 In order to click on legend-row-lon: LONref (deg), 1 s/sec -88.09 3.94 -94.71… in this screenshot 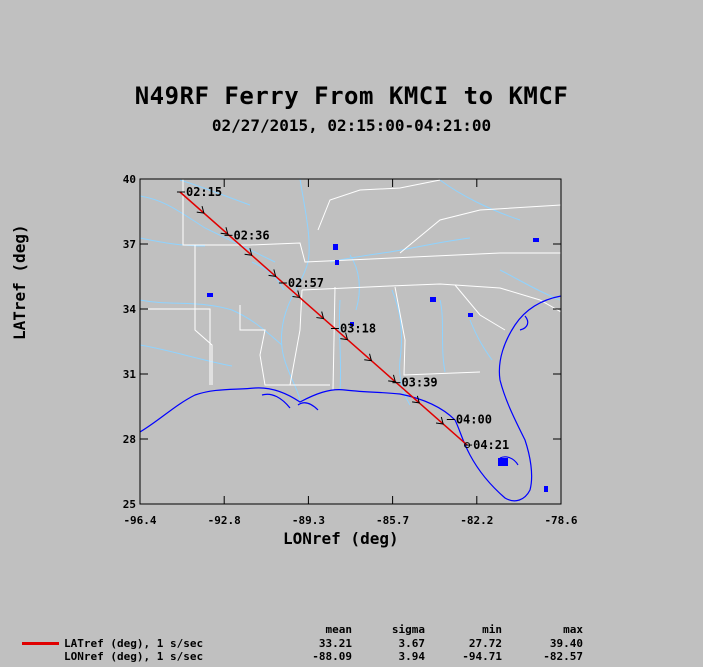, I will do `click(351, 656)`.